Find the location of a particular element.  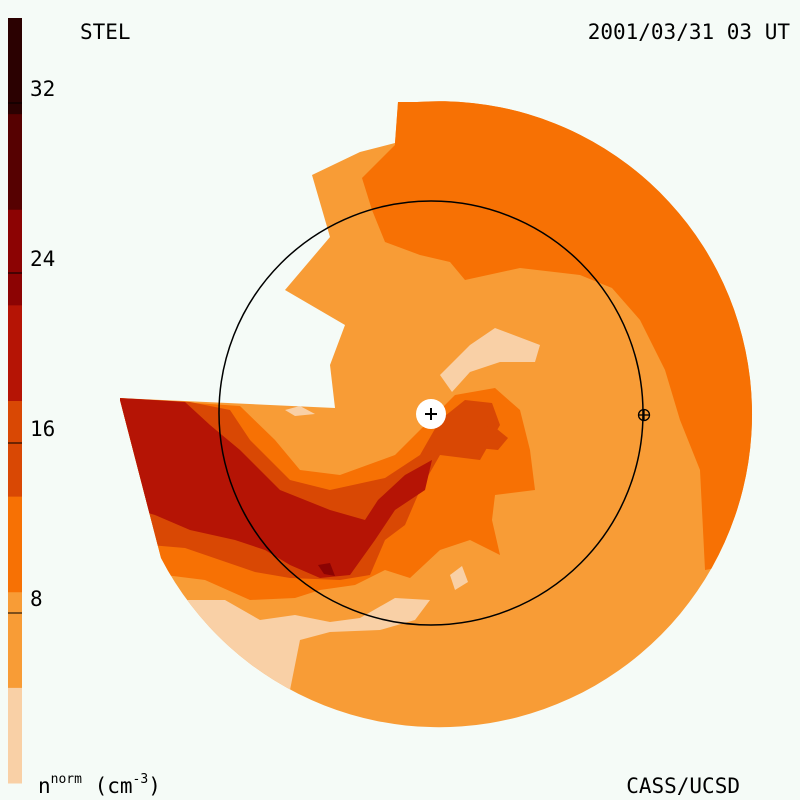

unit-sup: norm is located at coordinates (66, 779).